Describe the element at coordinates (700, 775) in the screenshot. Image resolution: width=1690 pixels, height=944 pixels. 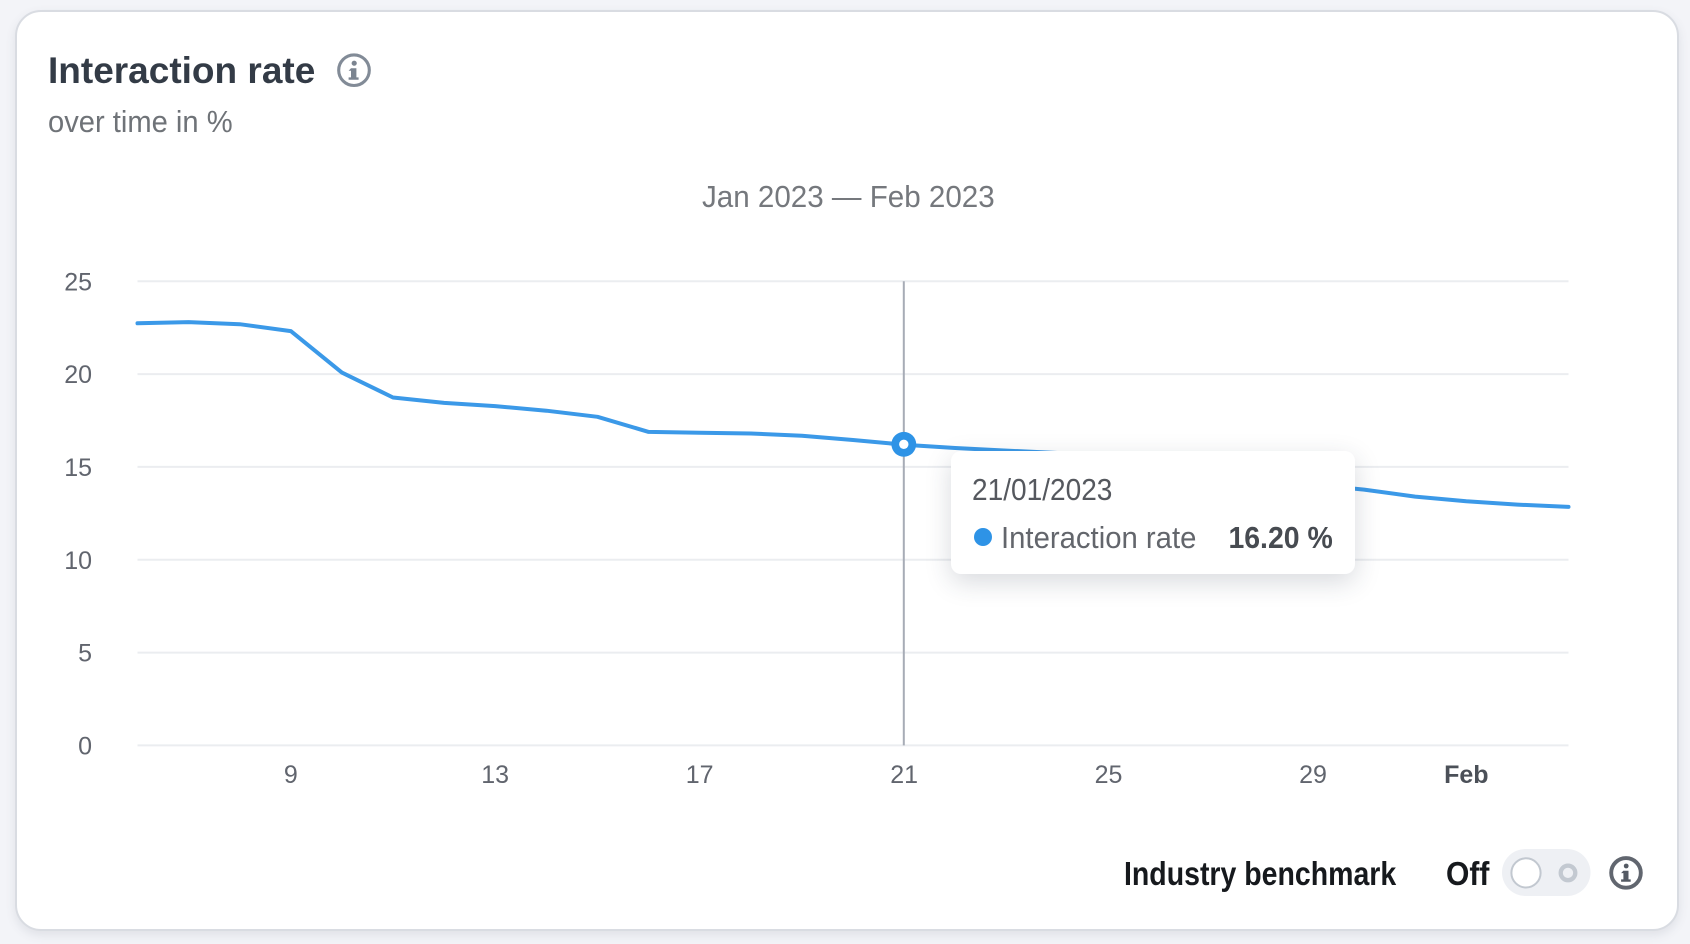
I see `svg-text: 17` at that location.